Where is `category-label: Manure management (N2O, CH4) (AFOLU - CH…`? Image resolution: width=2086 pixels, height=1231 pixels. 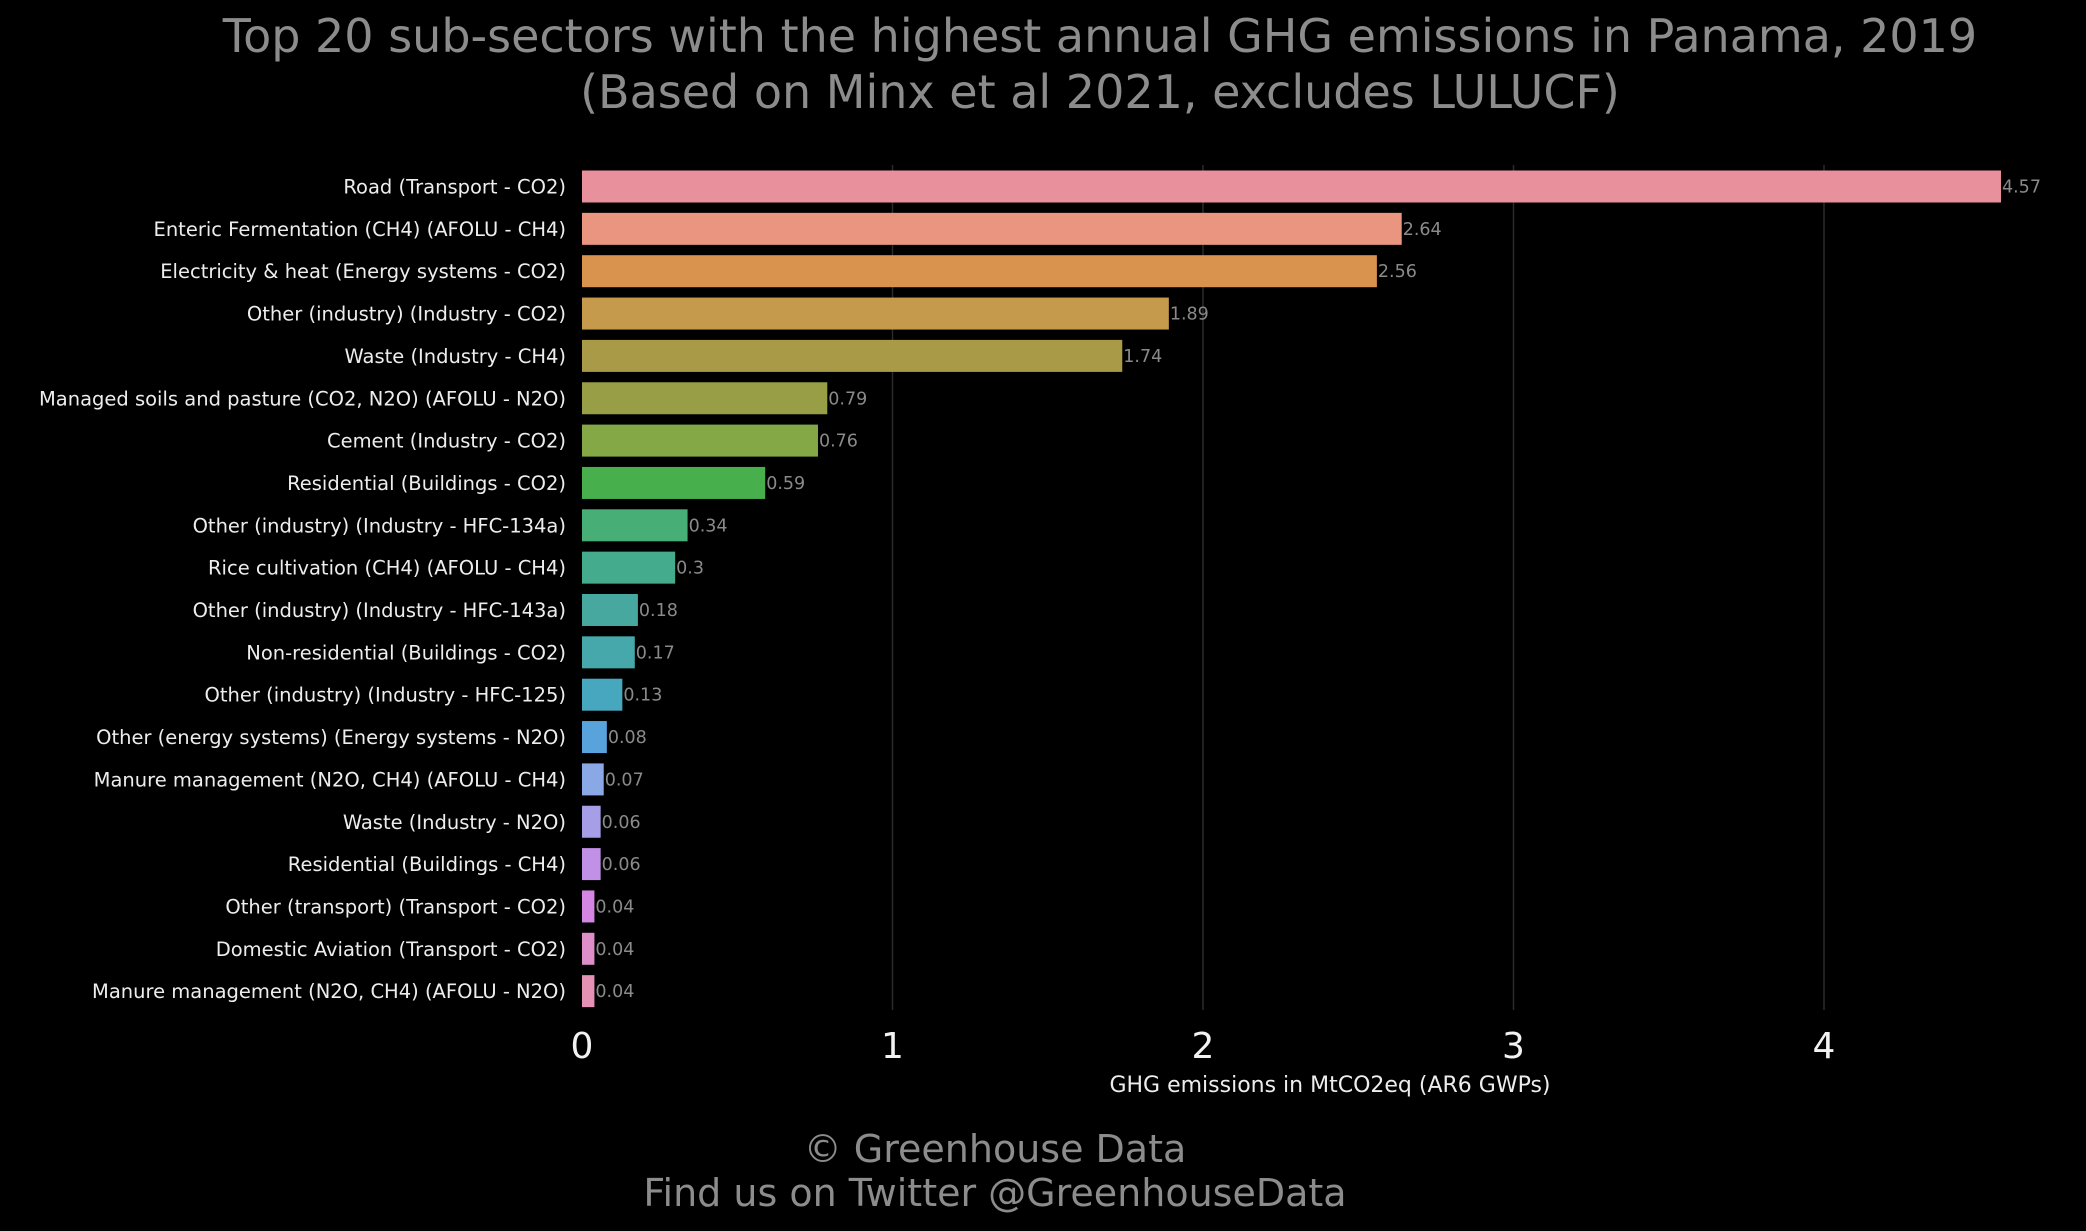
category-label: Manure management (N2O, CH4) (AFOLU - CH… is located at coordinates (330, 779).